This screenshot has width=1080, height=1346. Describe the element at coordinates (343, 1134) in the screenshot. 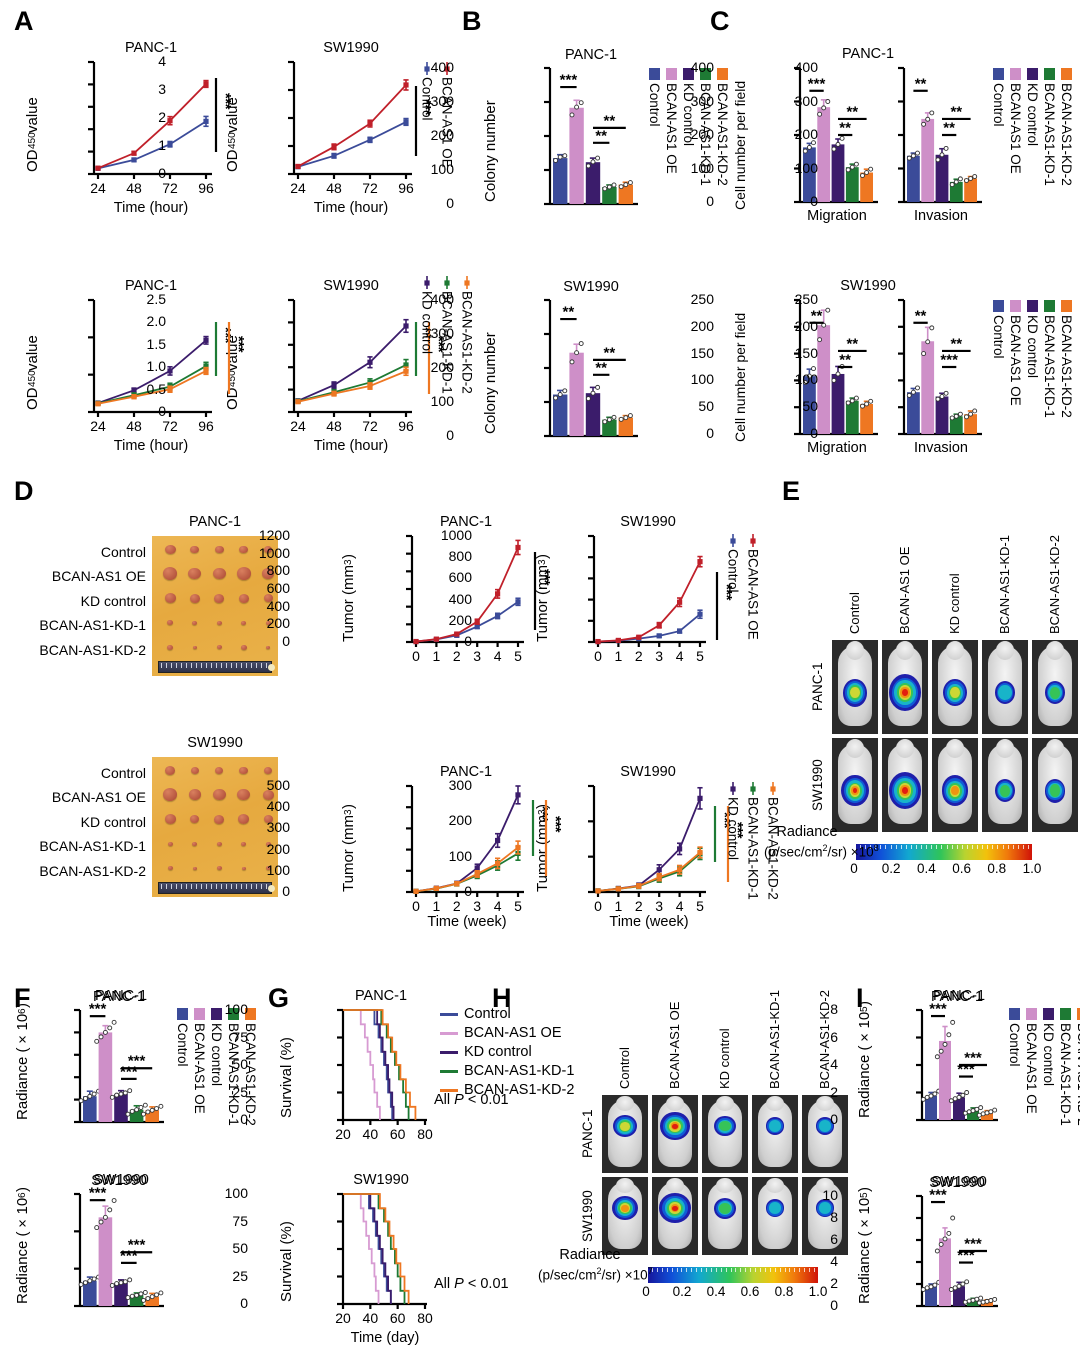

I see `x-tick: 20` at that location.